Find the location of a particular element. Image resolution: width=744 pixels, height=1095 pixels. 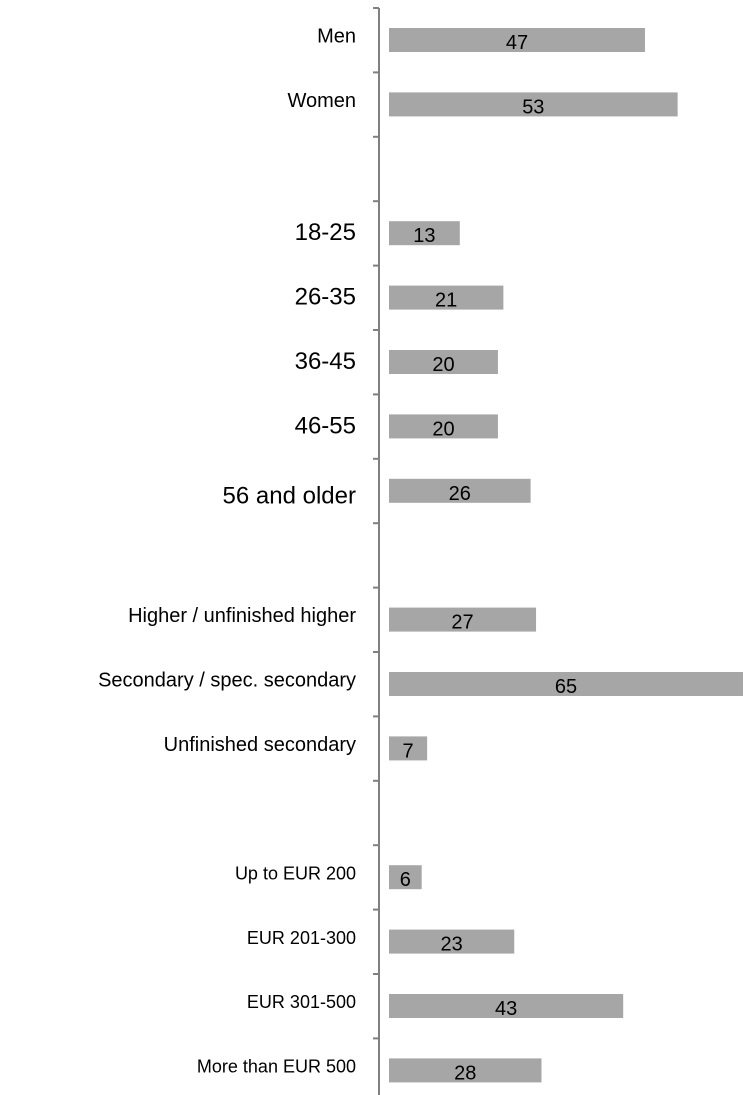

category-label: More than EUR 500 is located at coordinates (276, 1067).